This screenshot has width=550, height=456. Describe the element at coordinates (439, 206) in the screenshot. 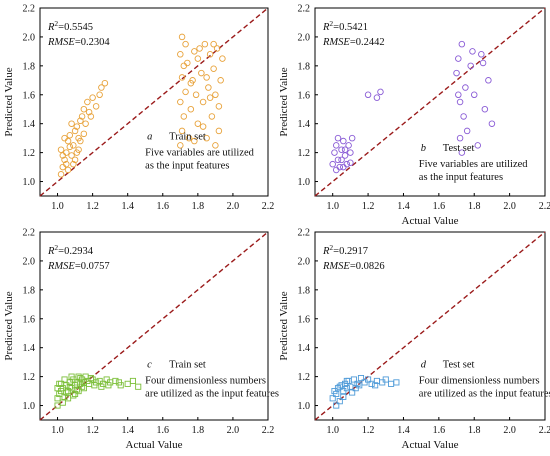

I see `x-tick-label: 1.6` at that location.